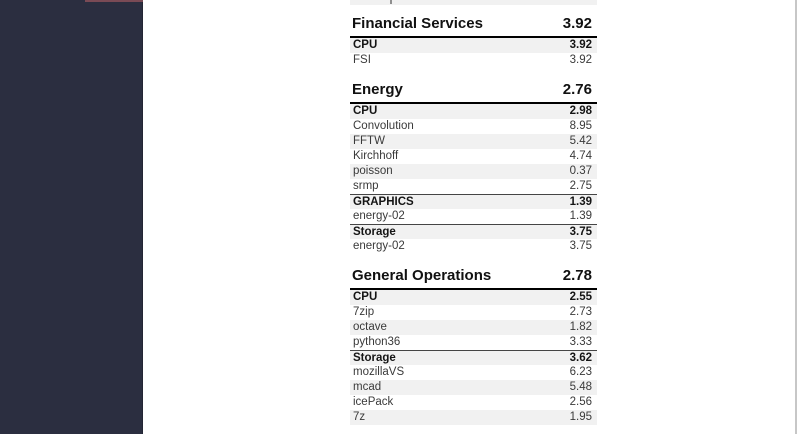 This screenshot has height=434, width=800. I want to click on benchmark-row: Kirchhoff 4.74, so click(473, 156).